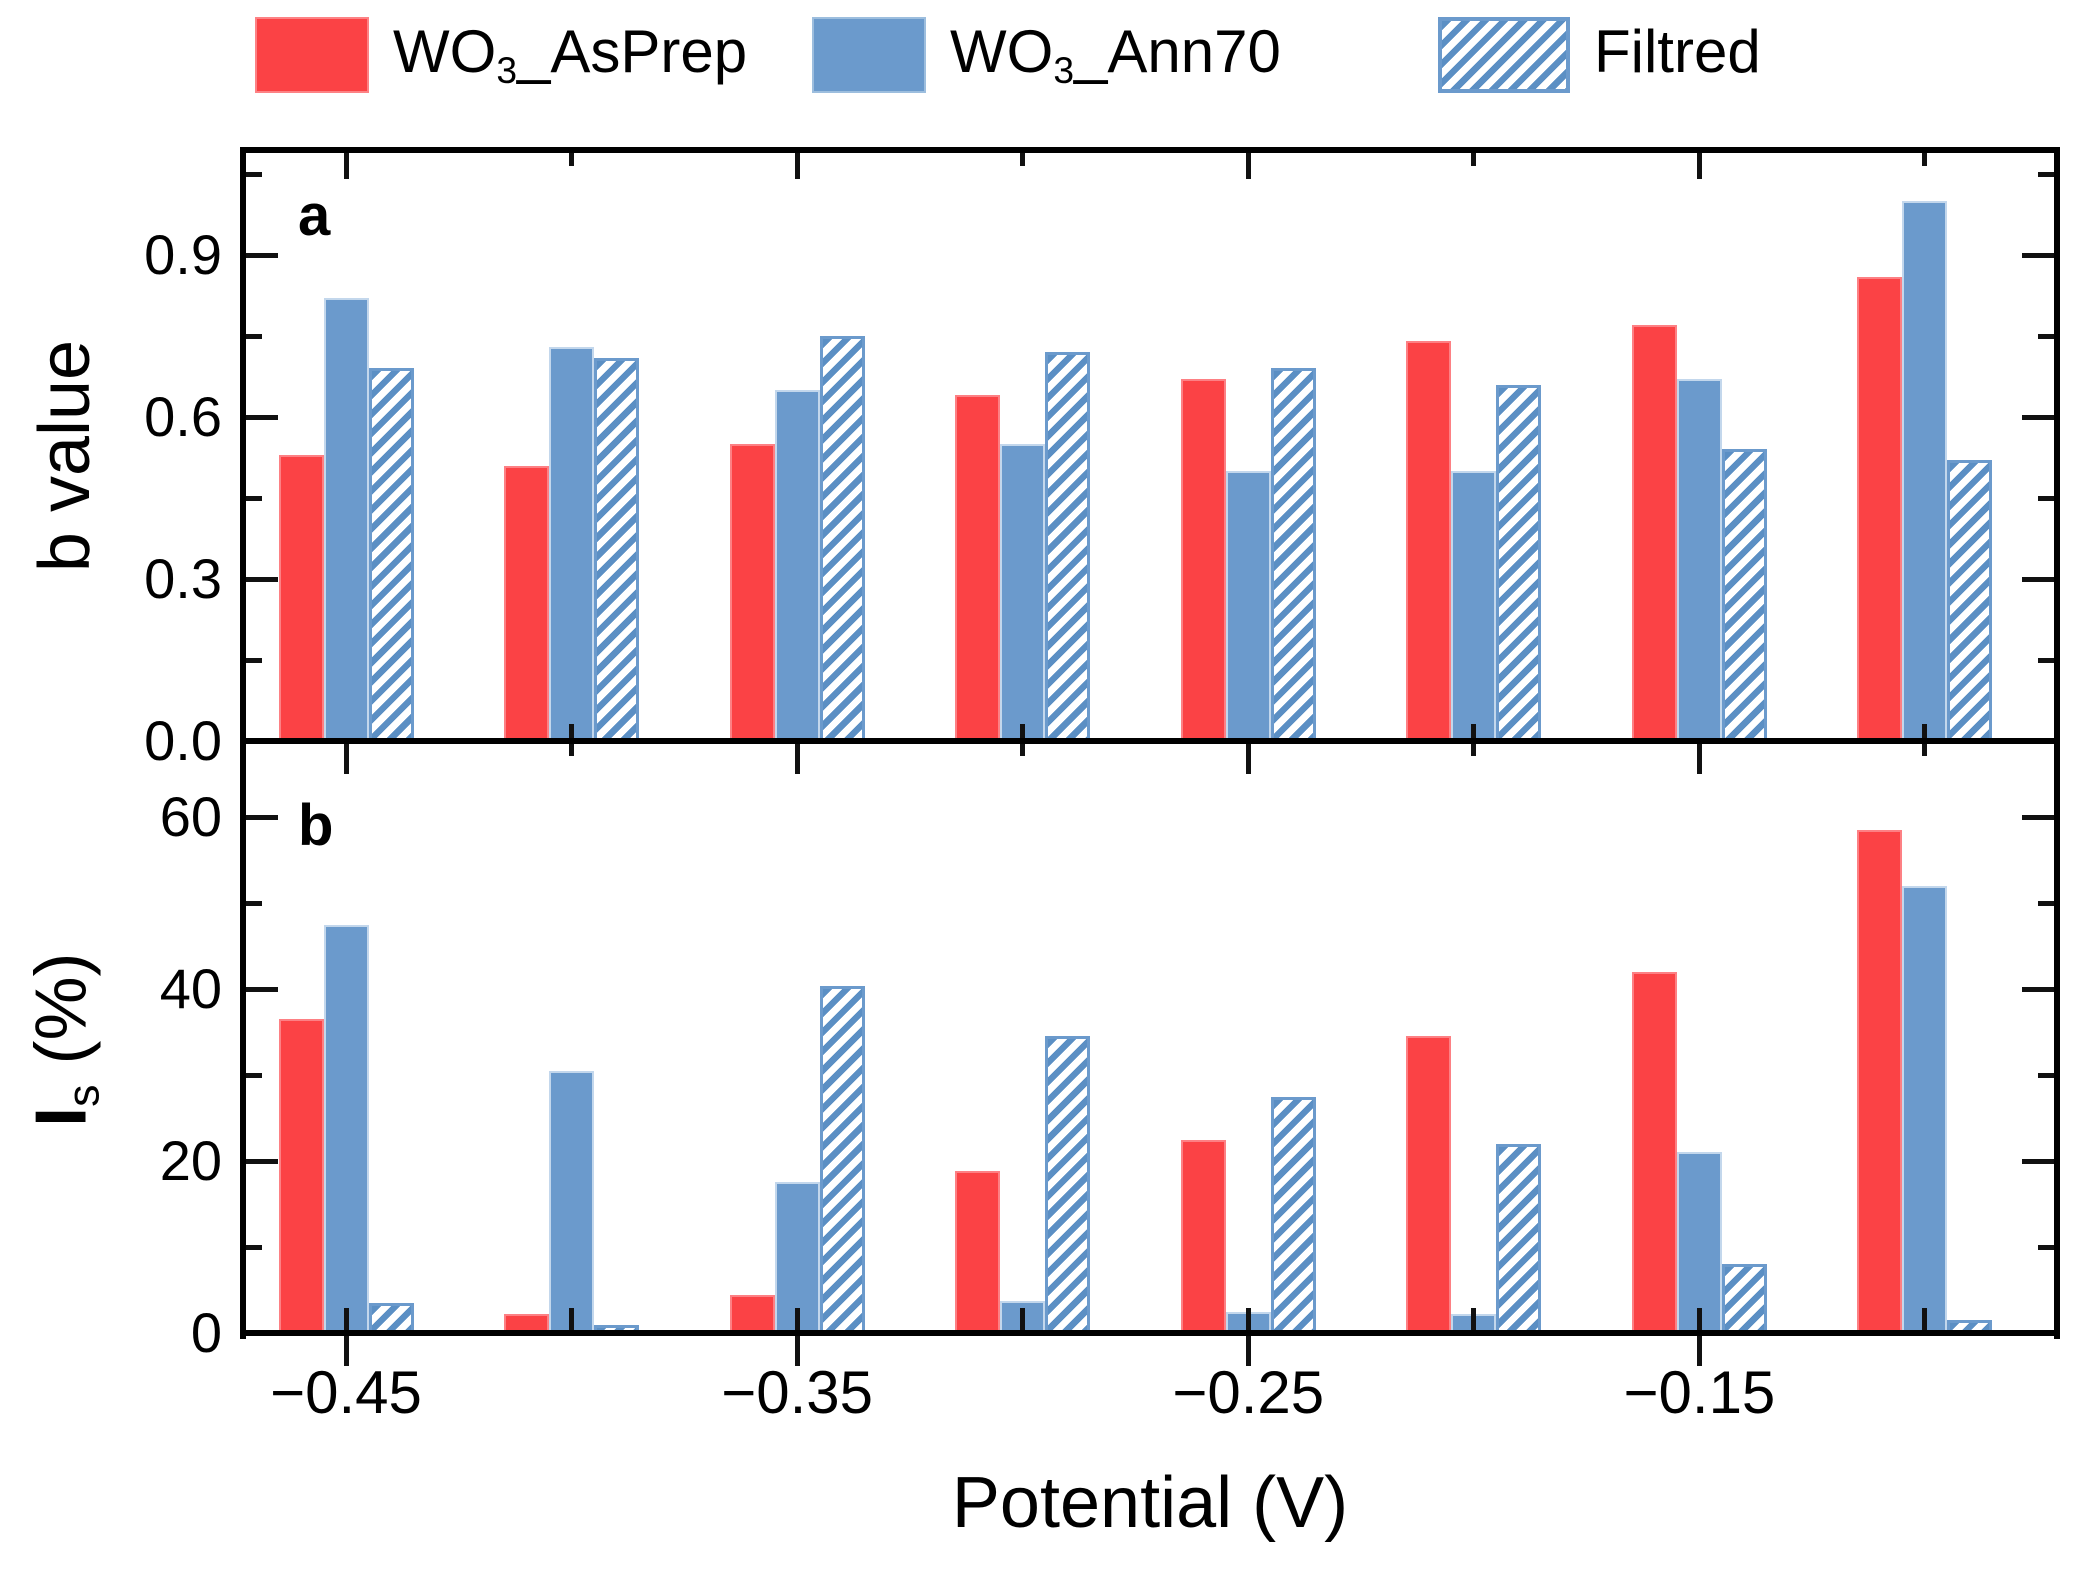 This screenshot has width=2094, height=1589. I want to click on ytick-label-b-40: 40, so click(190, 988).